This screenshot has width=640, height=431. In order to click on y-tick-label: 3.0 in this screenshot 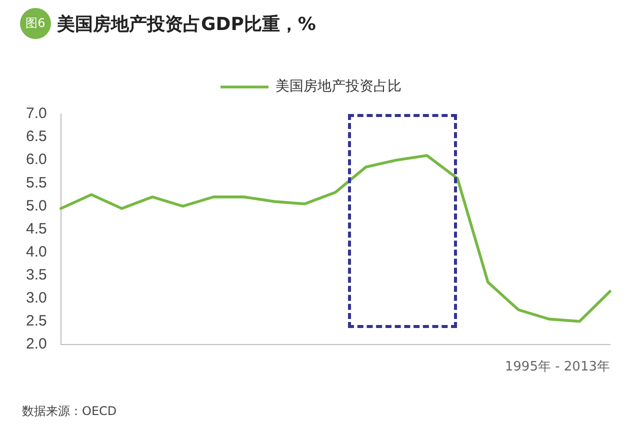, I will do `click(36, 297)`.